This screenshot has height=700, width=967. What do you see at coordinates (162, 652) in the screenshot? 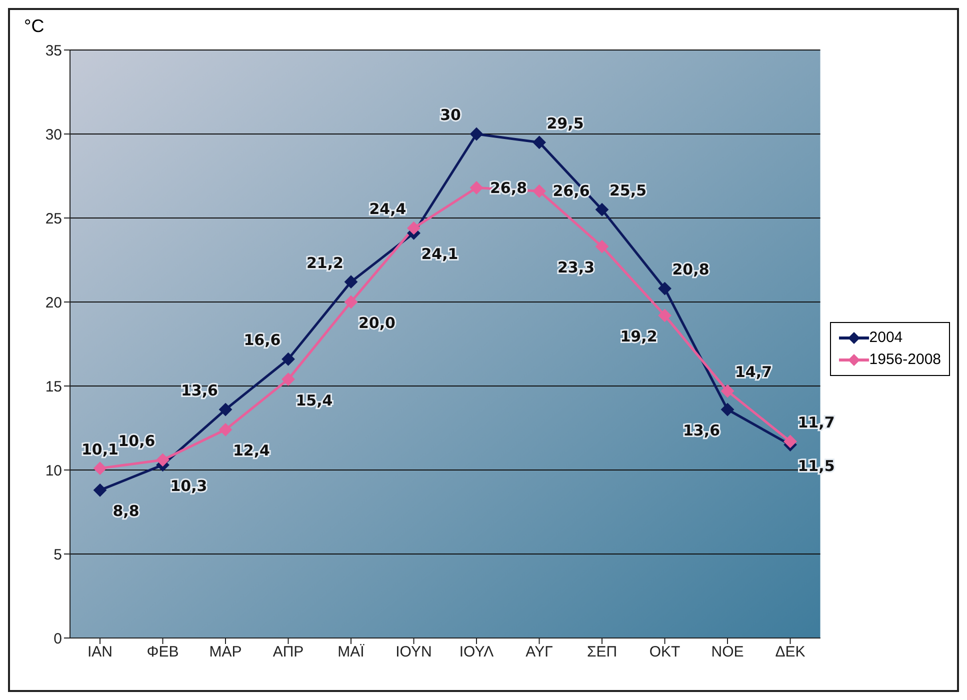
I see `x-tick-label: ΦΕΒ` at bounding box center [162, 652].